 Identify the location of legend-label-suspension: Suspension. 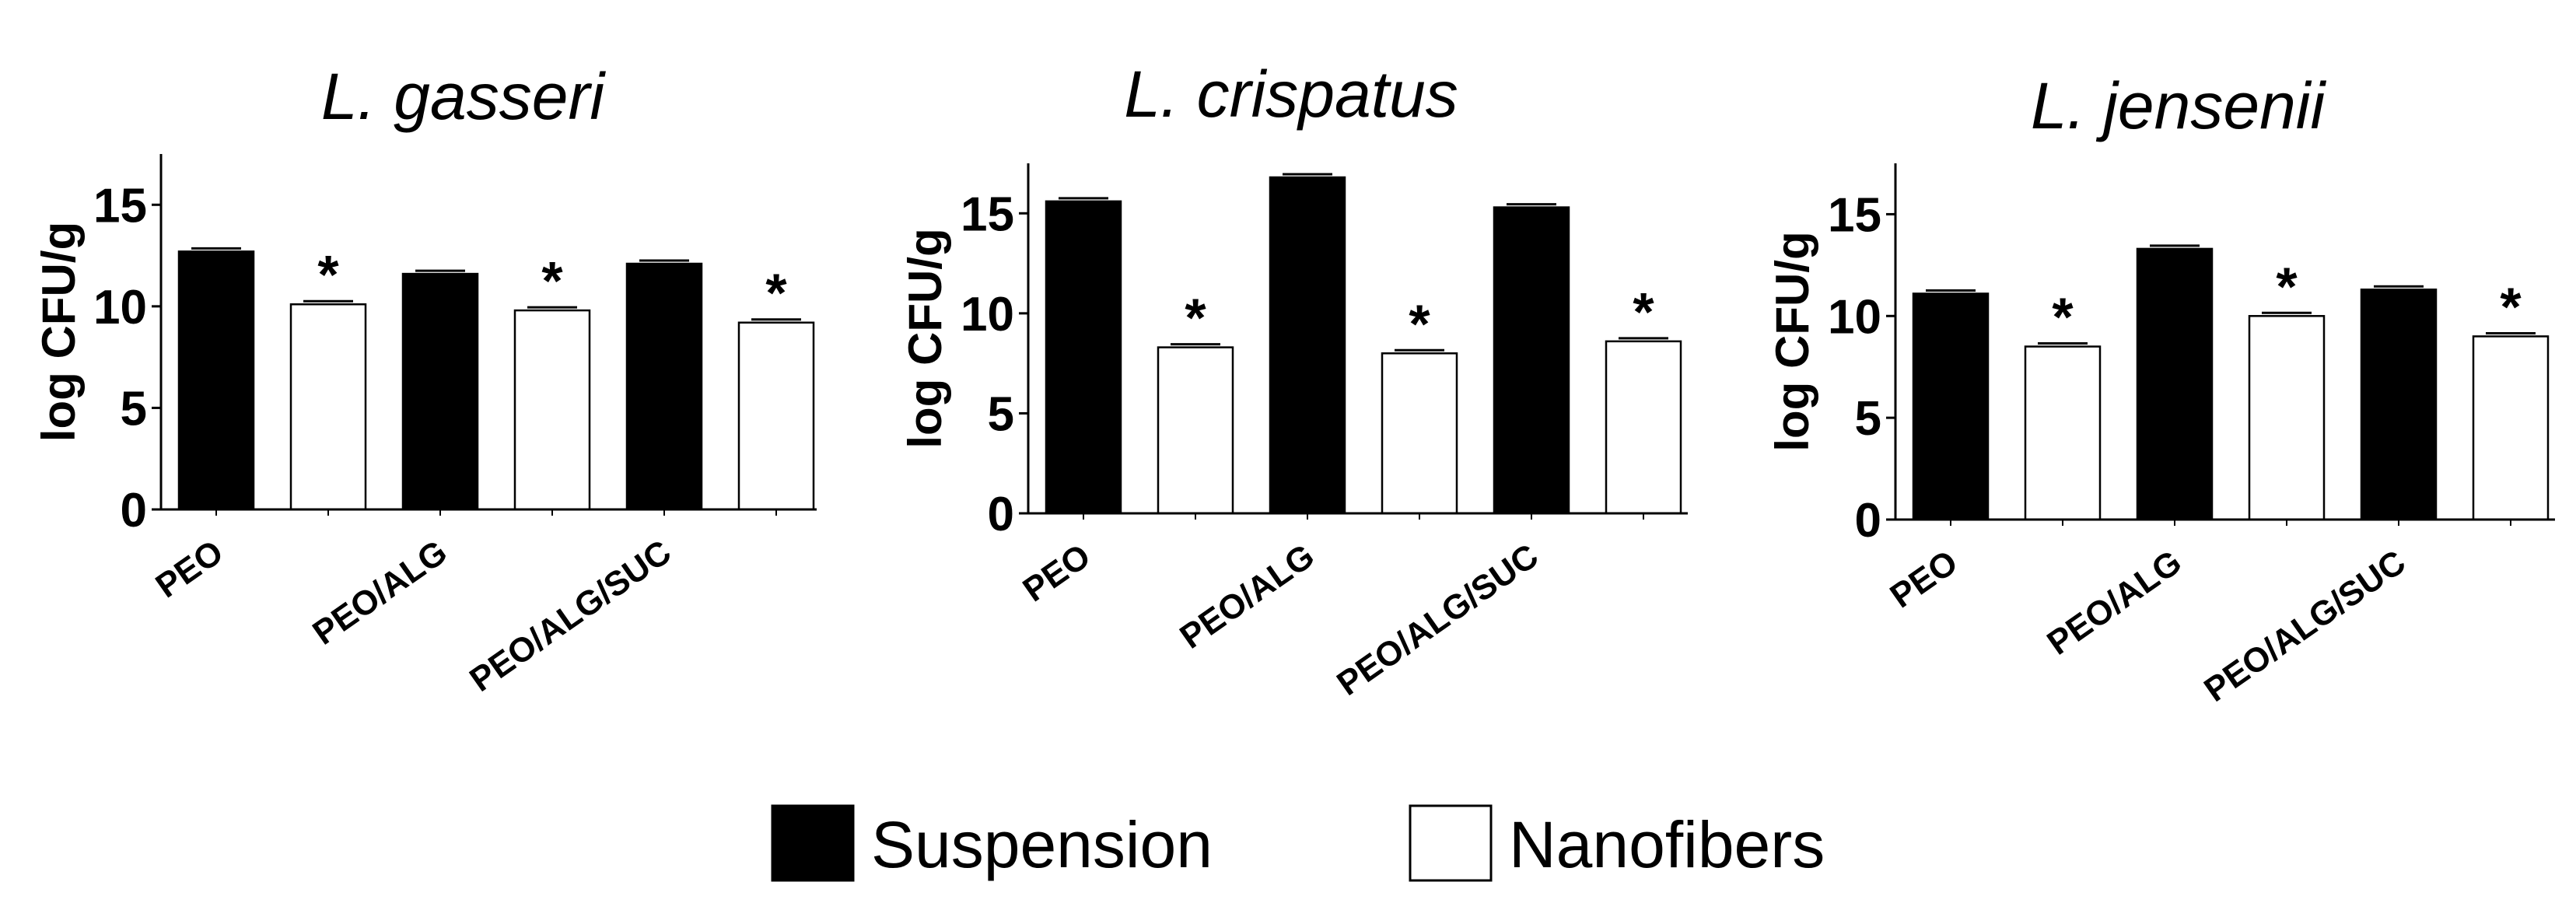
(1042, 845).